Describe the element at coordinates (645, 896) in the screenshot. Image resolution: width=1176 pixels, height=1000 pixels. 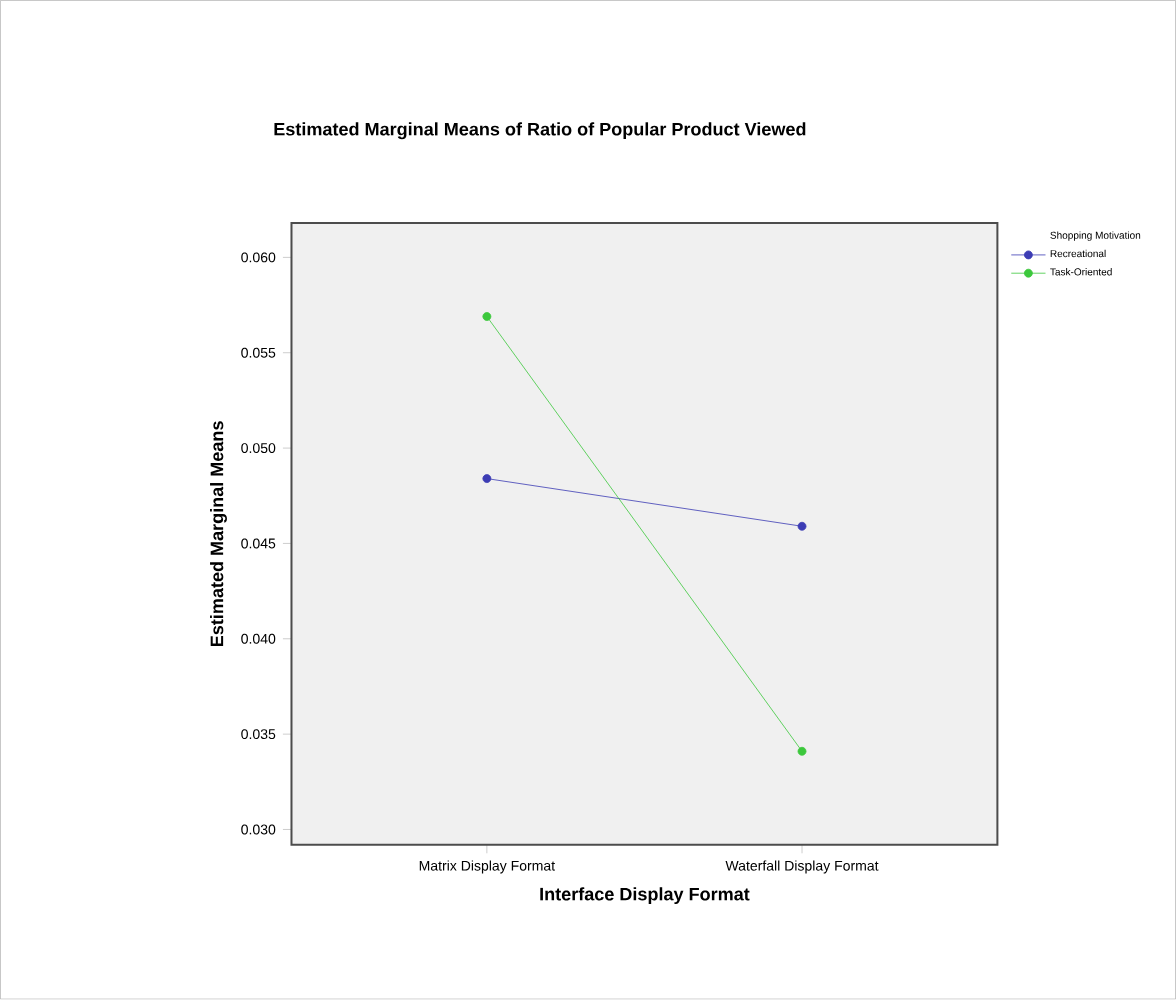
I see `x-axis-title: Interface Display Format` at that location.